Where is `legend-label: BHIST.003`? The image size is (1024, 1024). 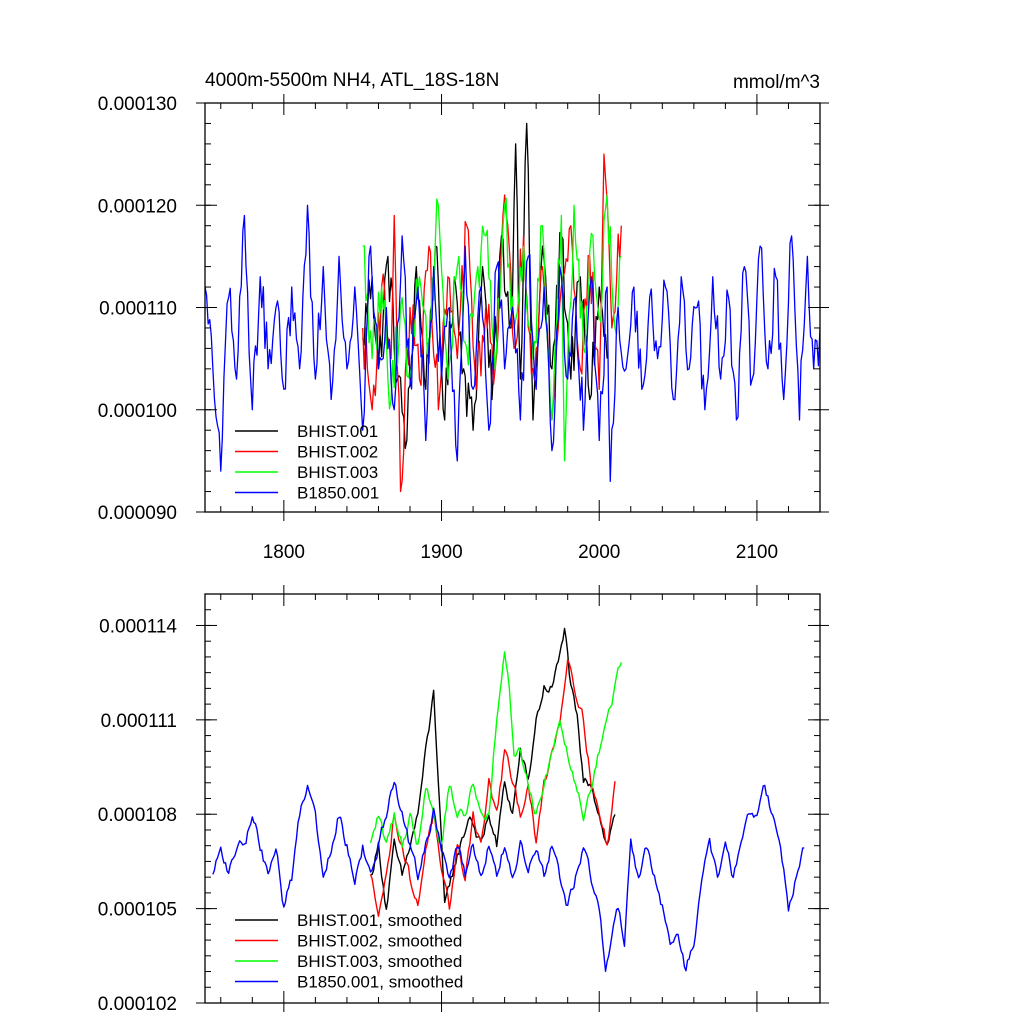 legend-label: BHIST.003 is located at coordinates (337, 472).